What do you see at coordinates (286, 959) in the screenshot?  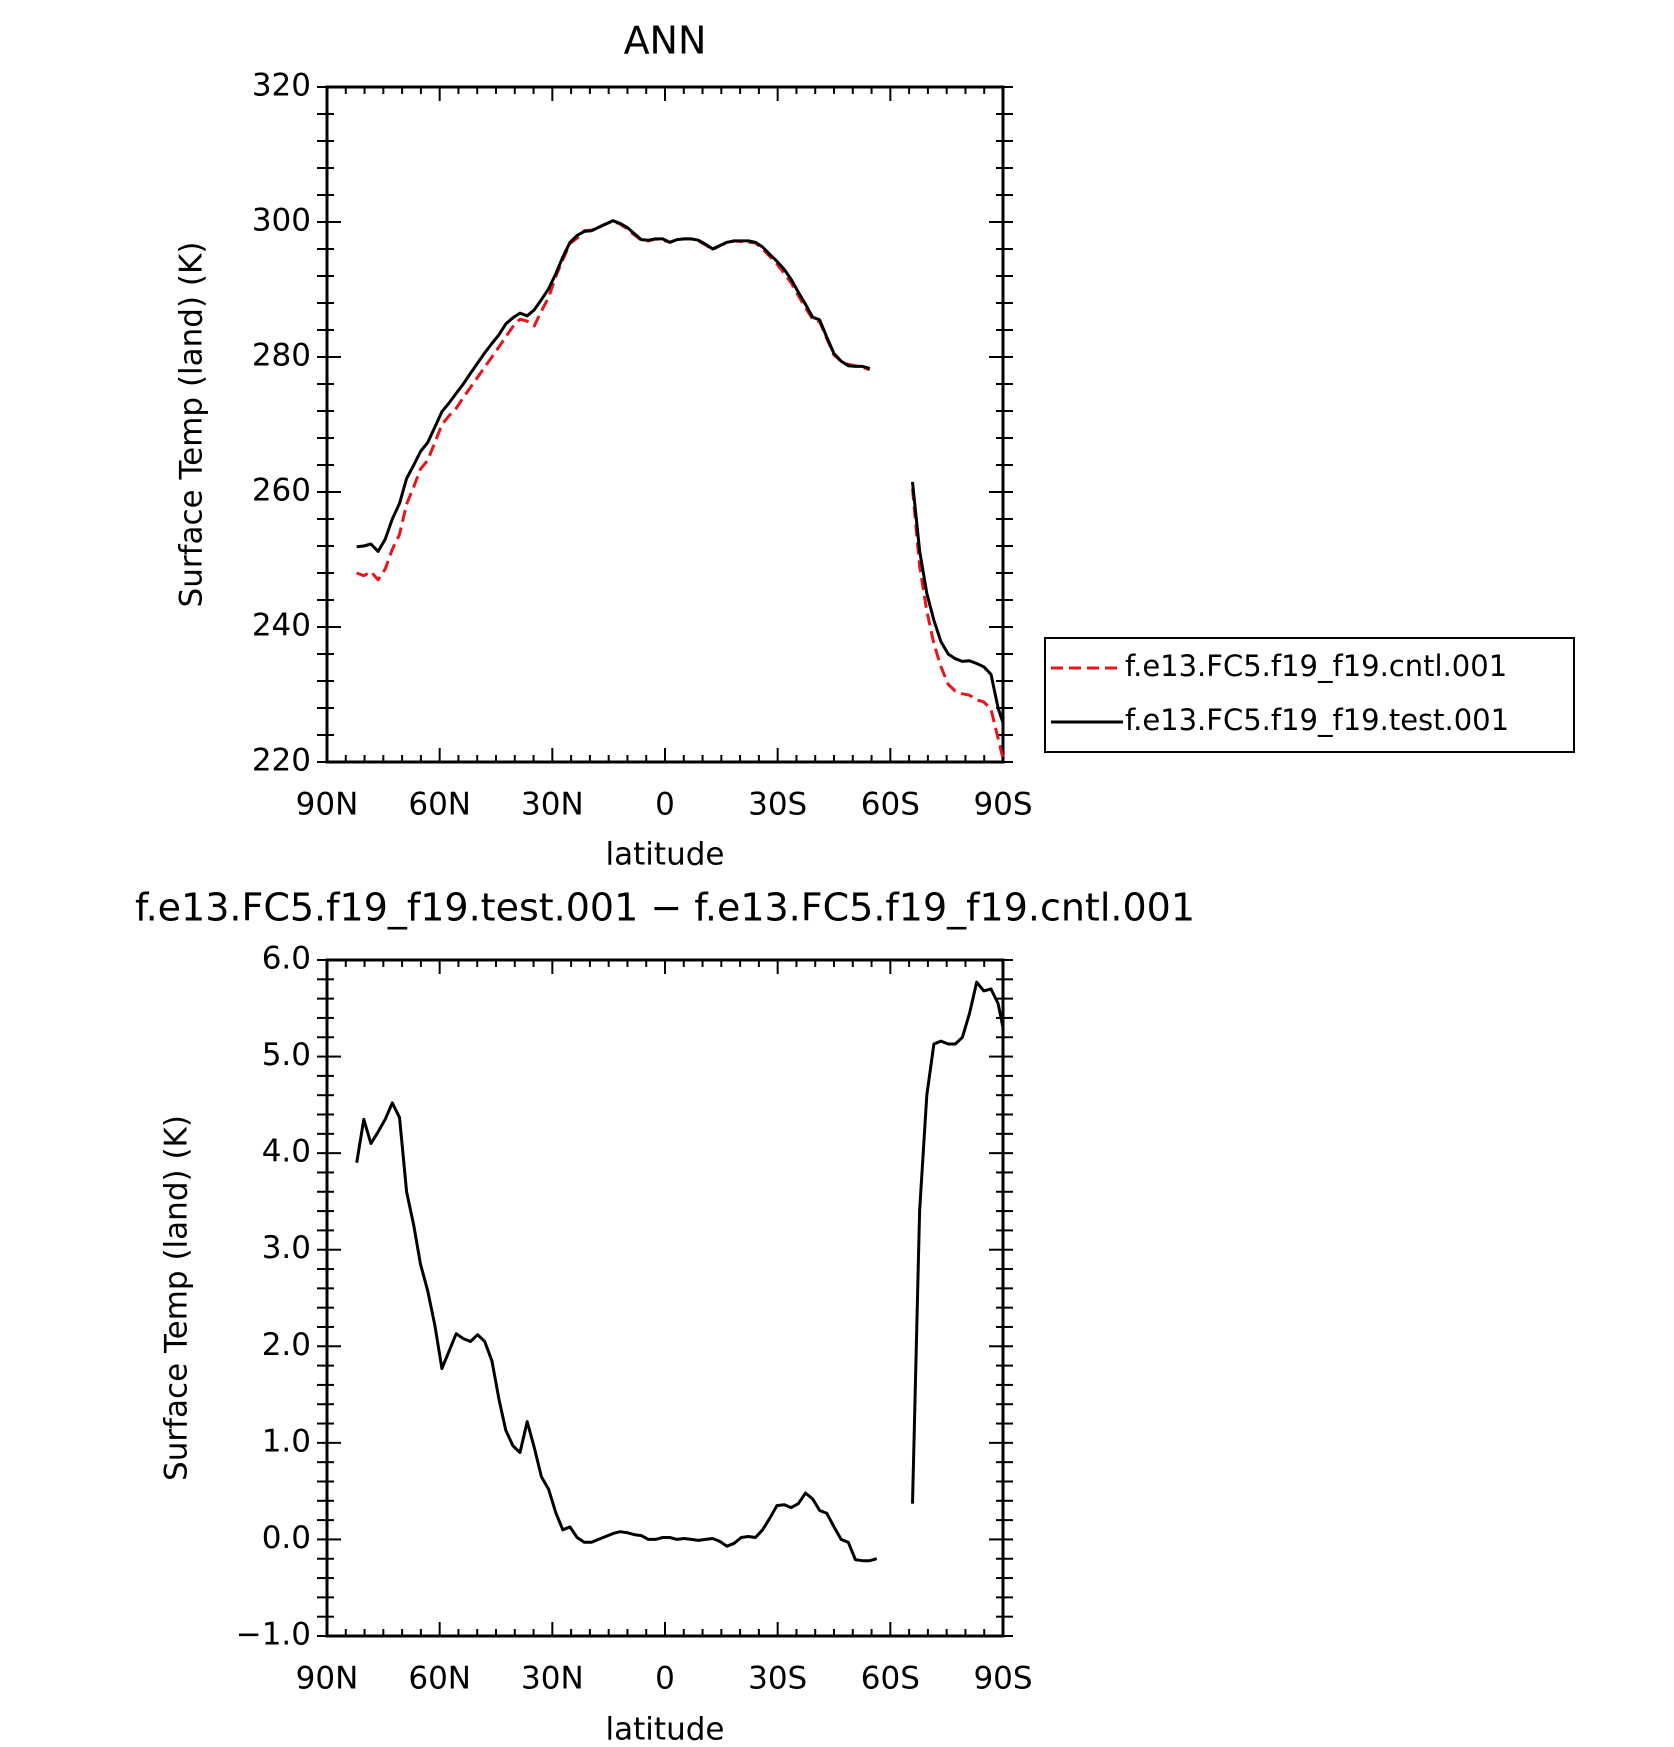 I see `y-tick-label: 6.0` at bounding box center [286, 959].